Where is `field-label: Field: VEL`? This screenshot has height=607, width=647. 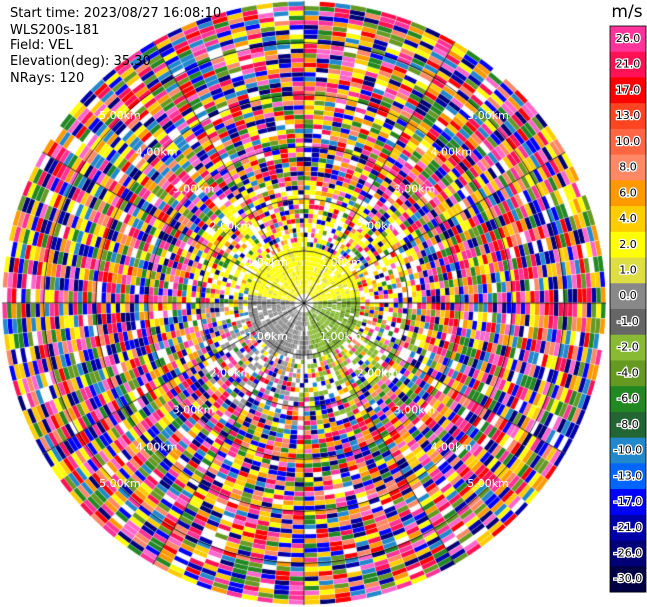 field-label: Field: VEL is located at coordinates (41, 45).